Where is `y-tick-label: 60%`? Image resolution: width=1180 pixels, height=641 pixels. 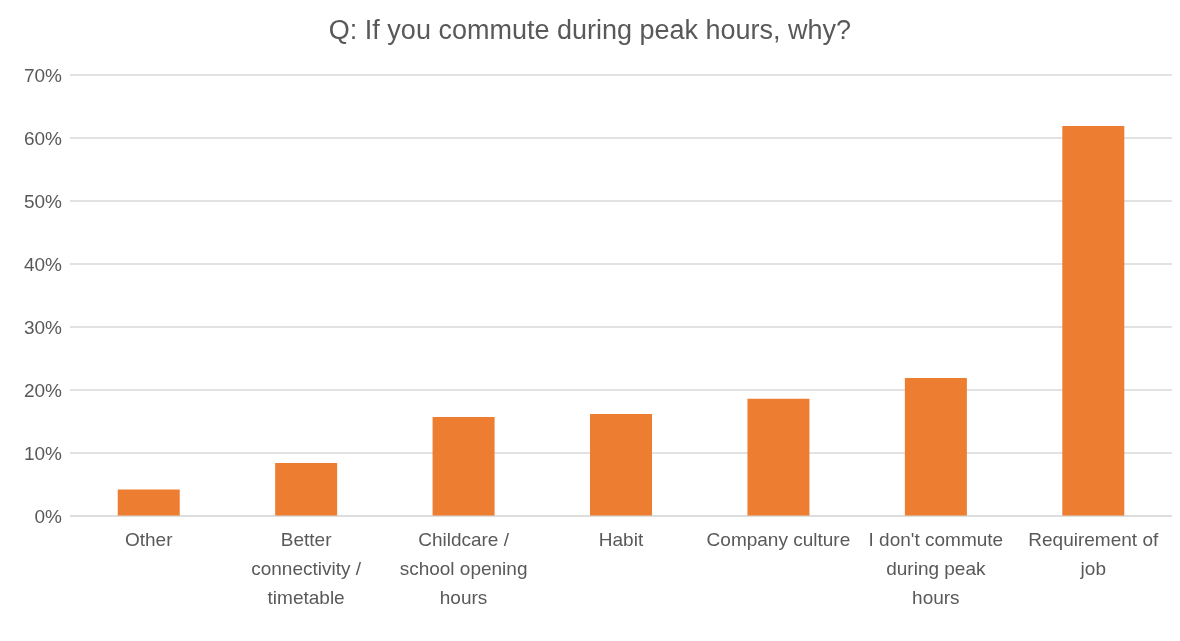 y-tick-label: 60% is located at coordinates (43, 138).